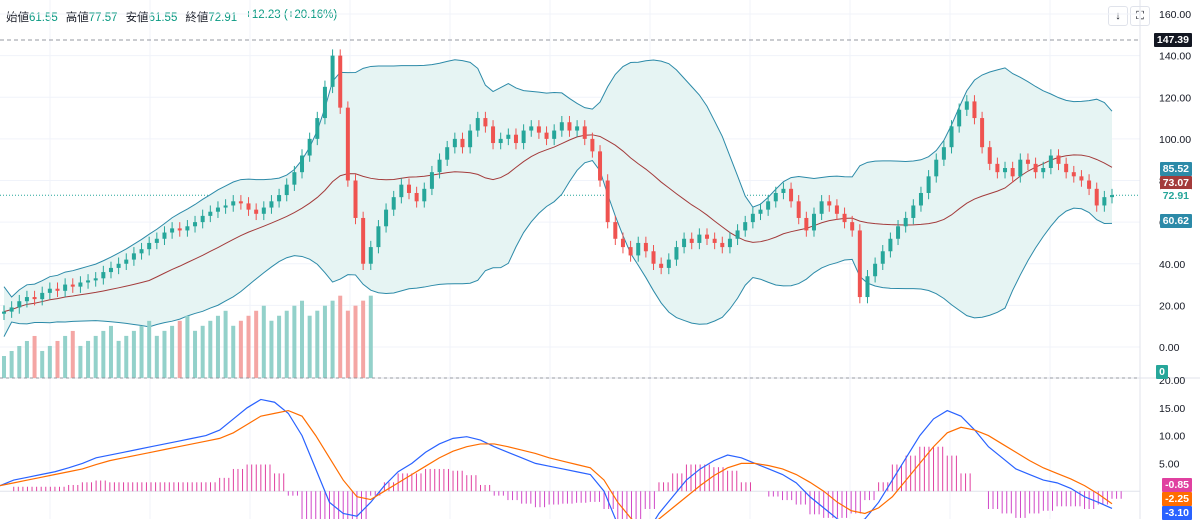  What do you see at coordinates (1177, 513) in the screenshot?
I see `macd-tag: -3.10` at bounding box center [1177, 513].